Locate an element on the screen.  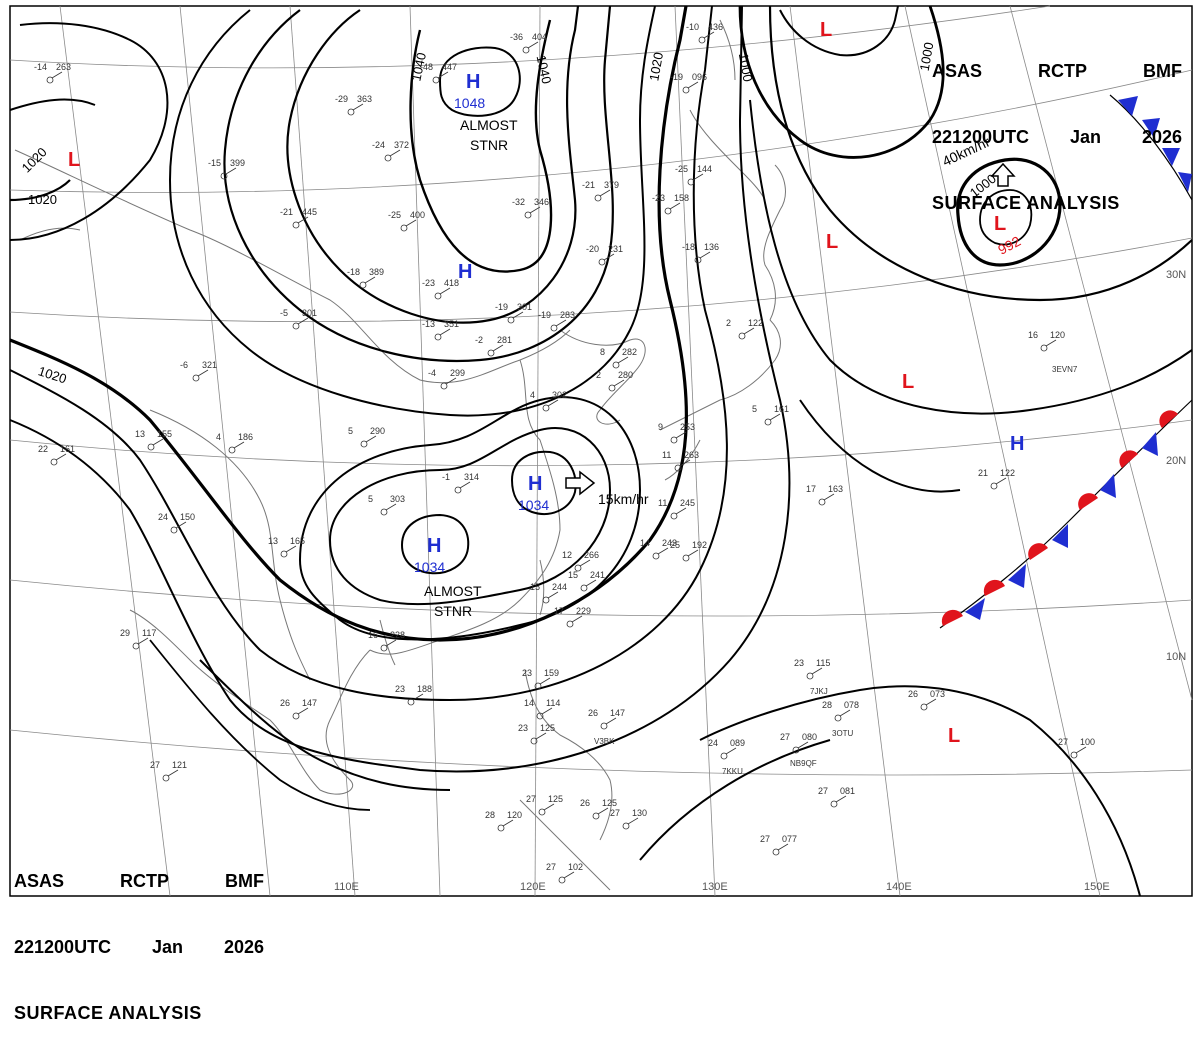
station-plot: 17 163 is located at coordinates (824, 495).